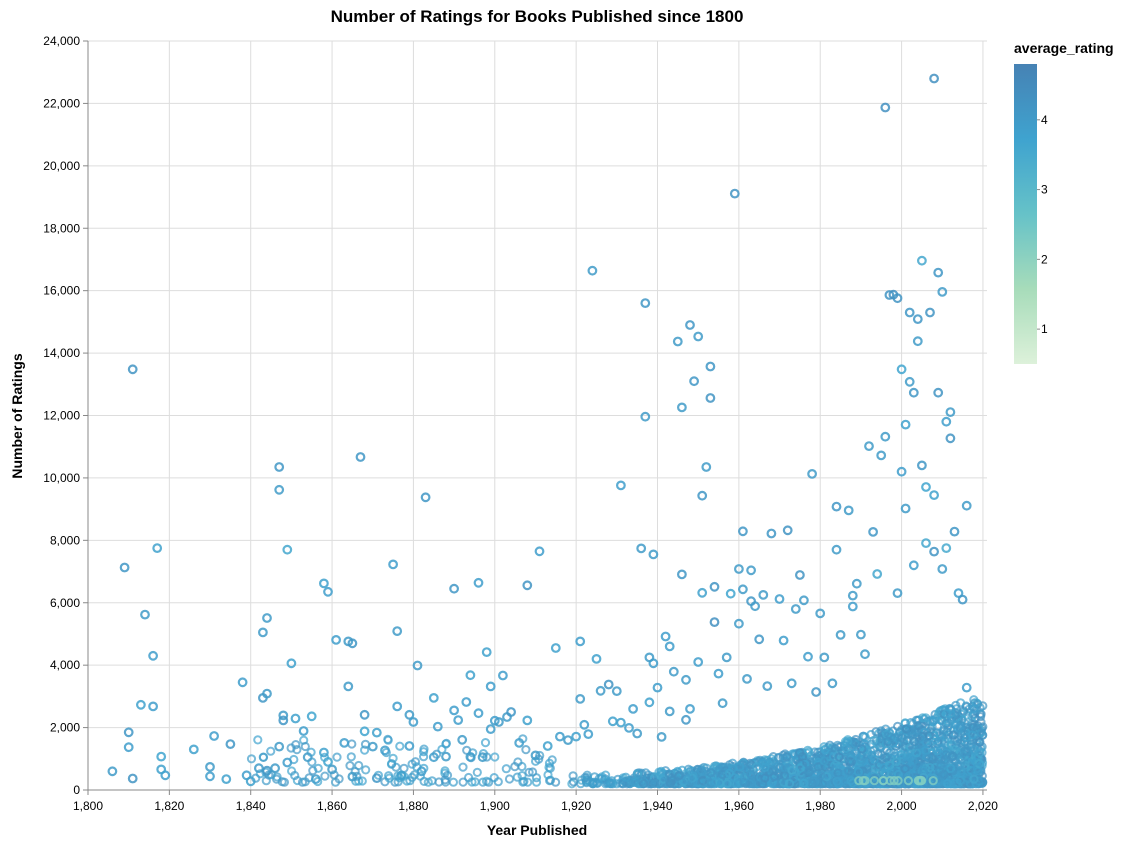 Image resolution: width=1140 pixels, height=846 pixels. What do you see at coordinates (251, 806) in the screenshot?
I see `x-tick-label: 1,840` at bounding box center [251, 806].